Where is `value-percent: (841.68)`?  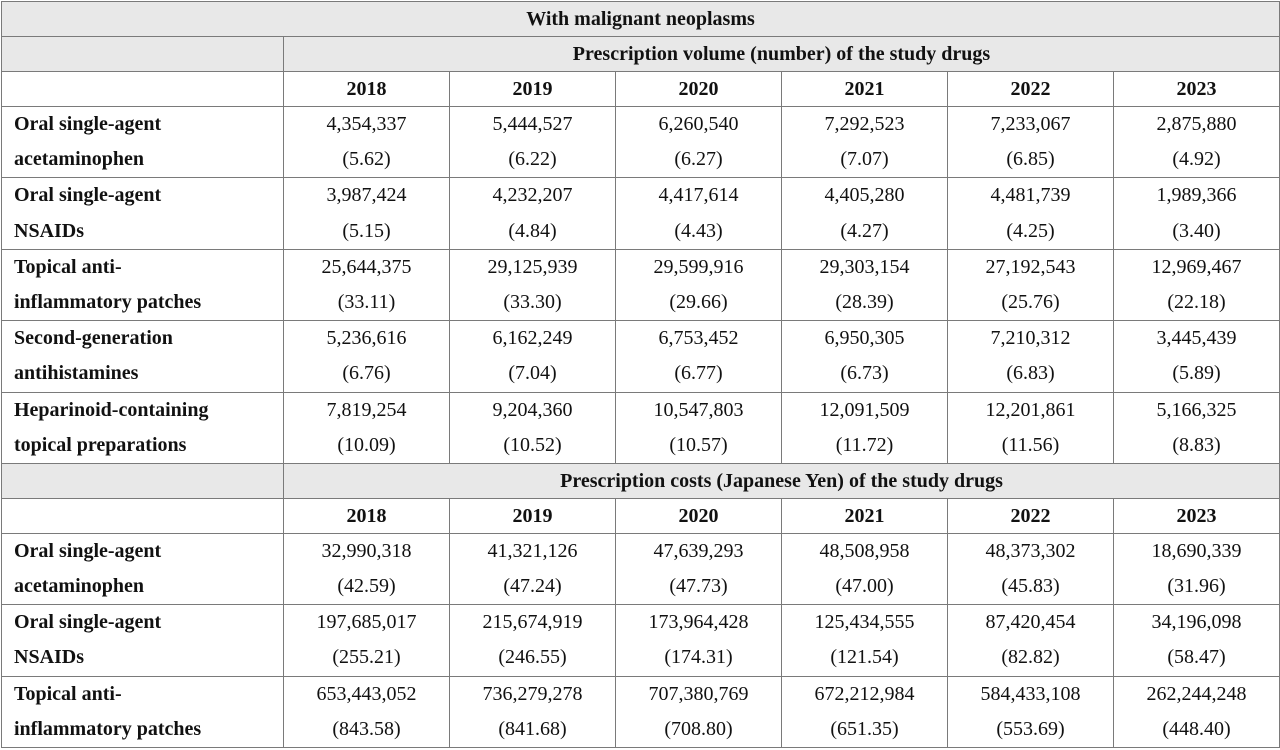
value-percent: (841.68) is located at coordinates (532, 728).